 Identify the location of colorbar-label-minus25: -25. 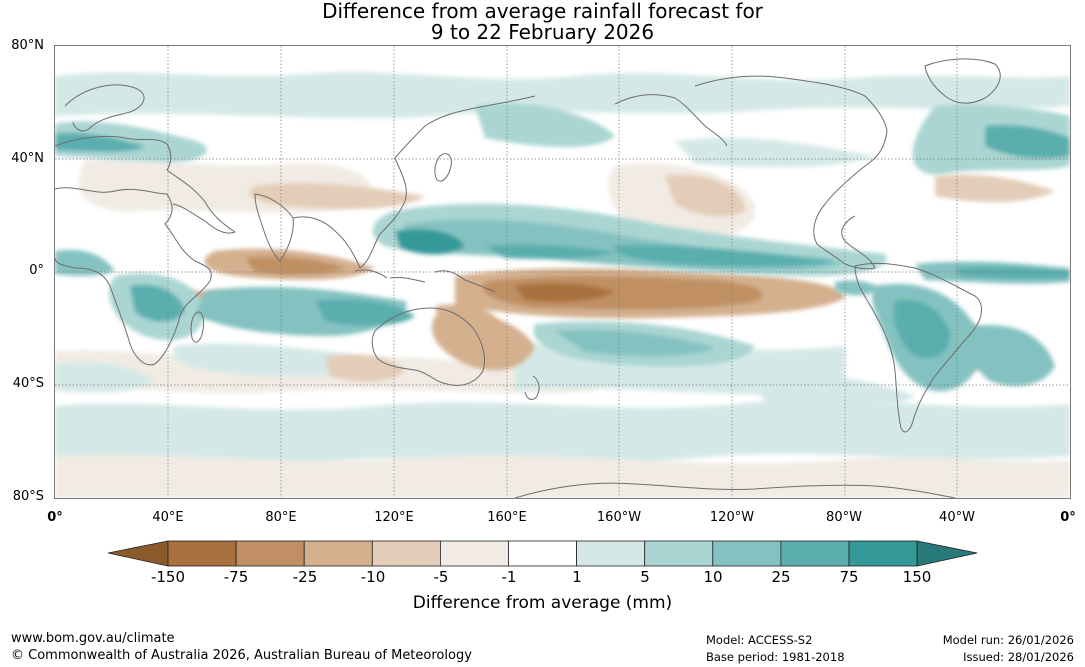
(305, 577).